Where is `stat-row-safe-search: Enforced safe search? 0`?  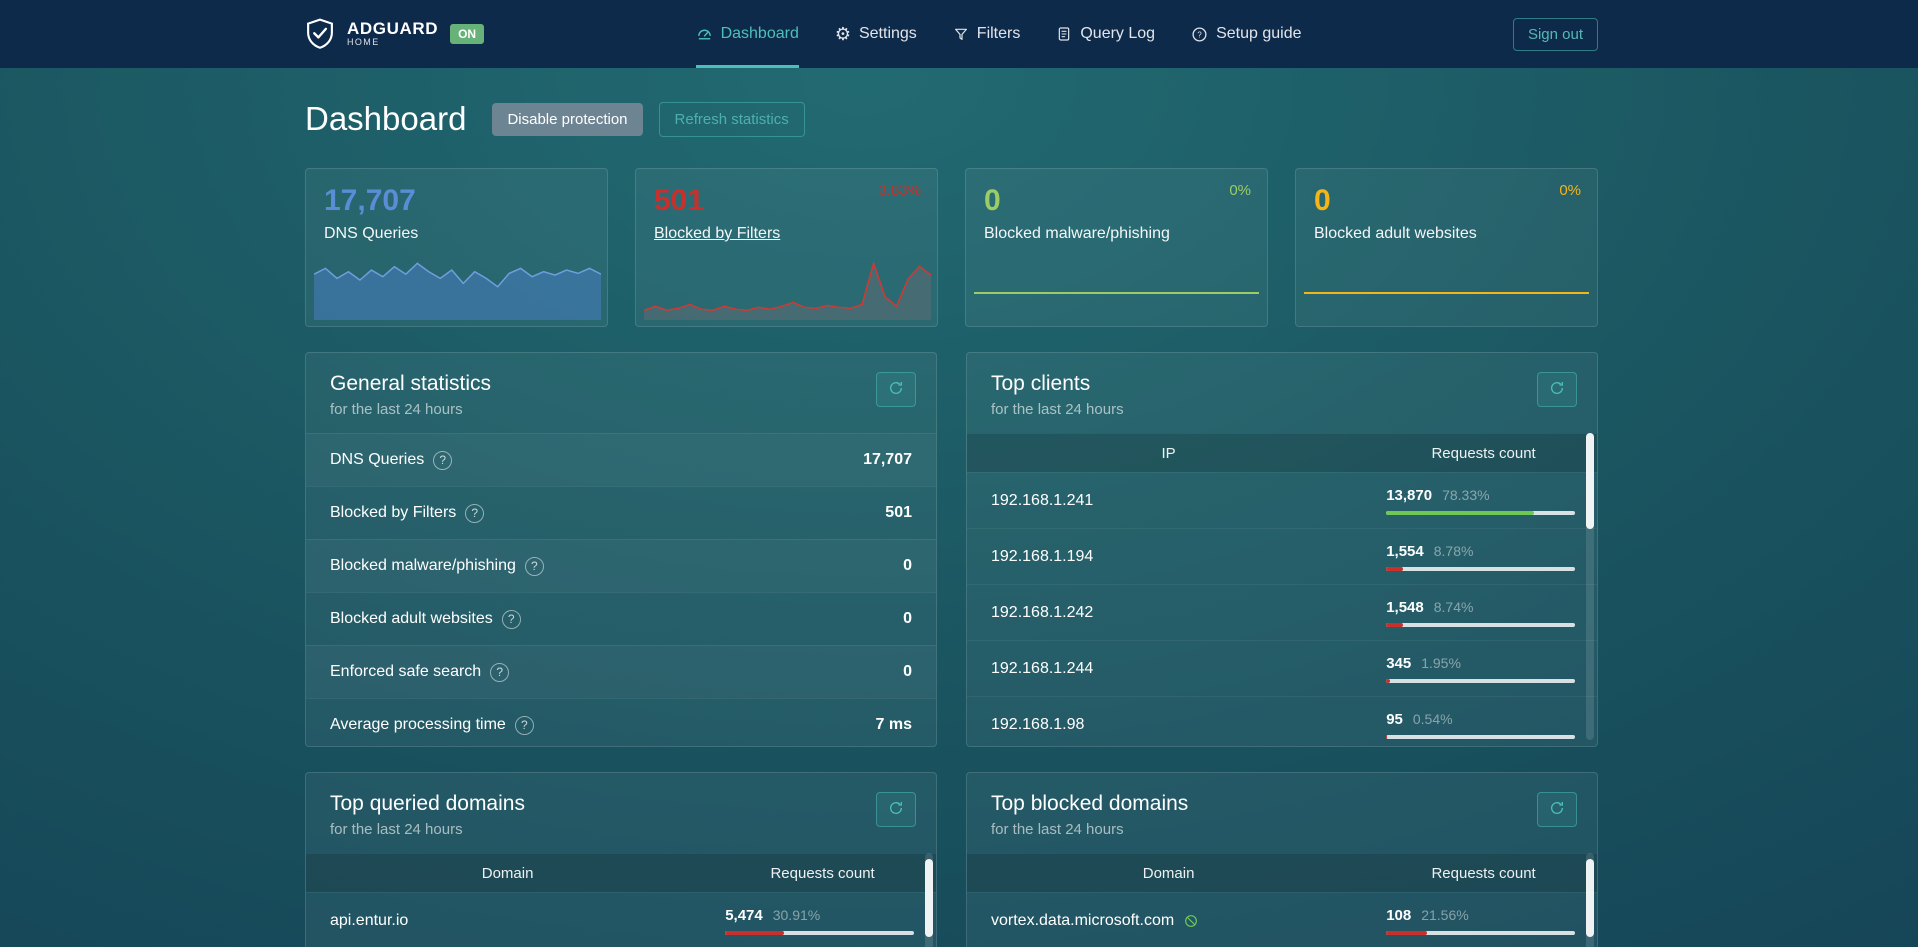 stat-row-safe-search: Enforced safe search? 0 is located at coordinates (621, 671).